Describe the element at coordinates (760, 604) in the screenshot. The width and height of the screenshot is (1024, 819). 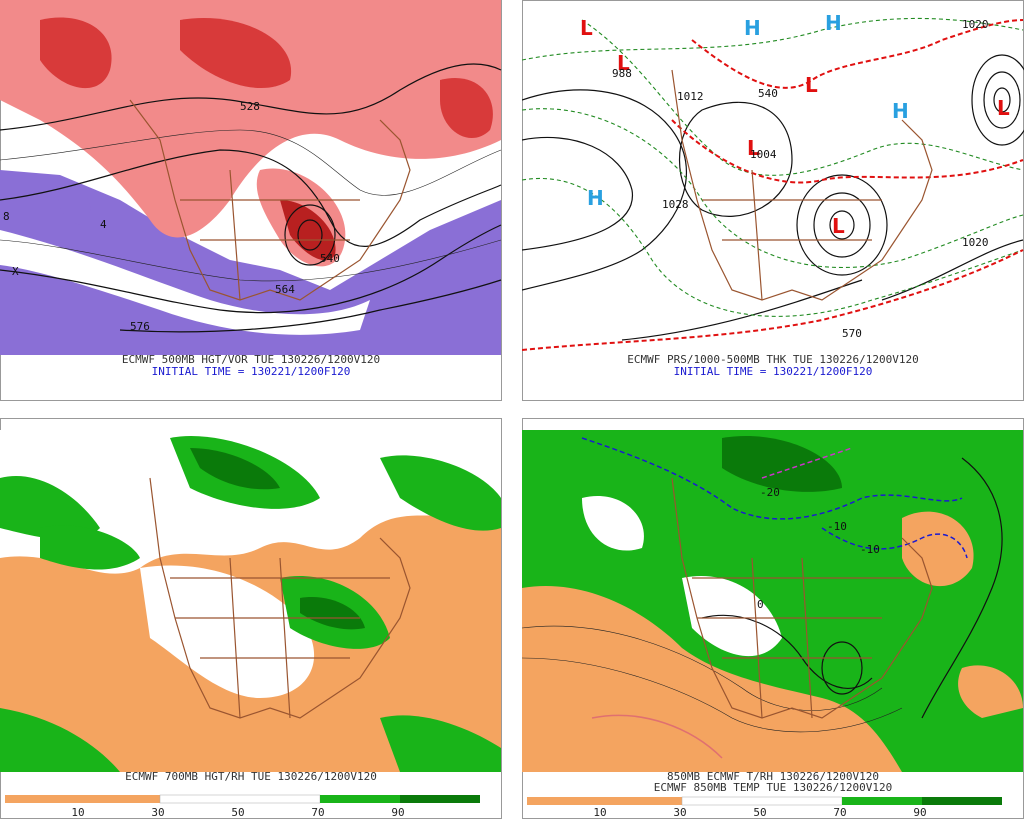
I see `contour-label: 0` at that location.